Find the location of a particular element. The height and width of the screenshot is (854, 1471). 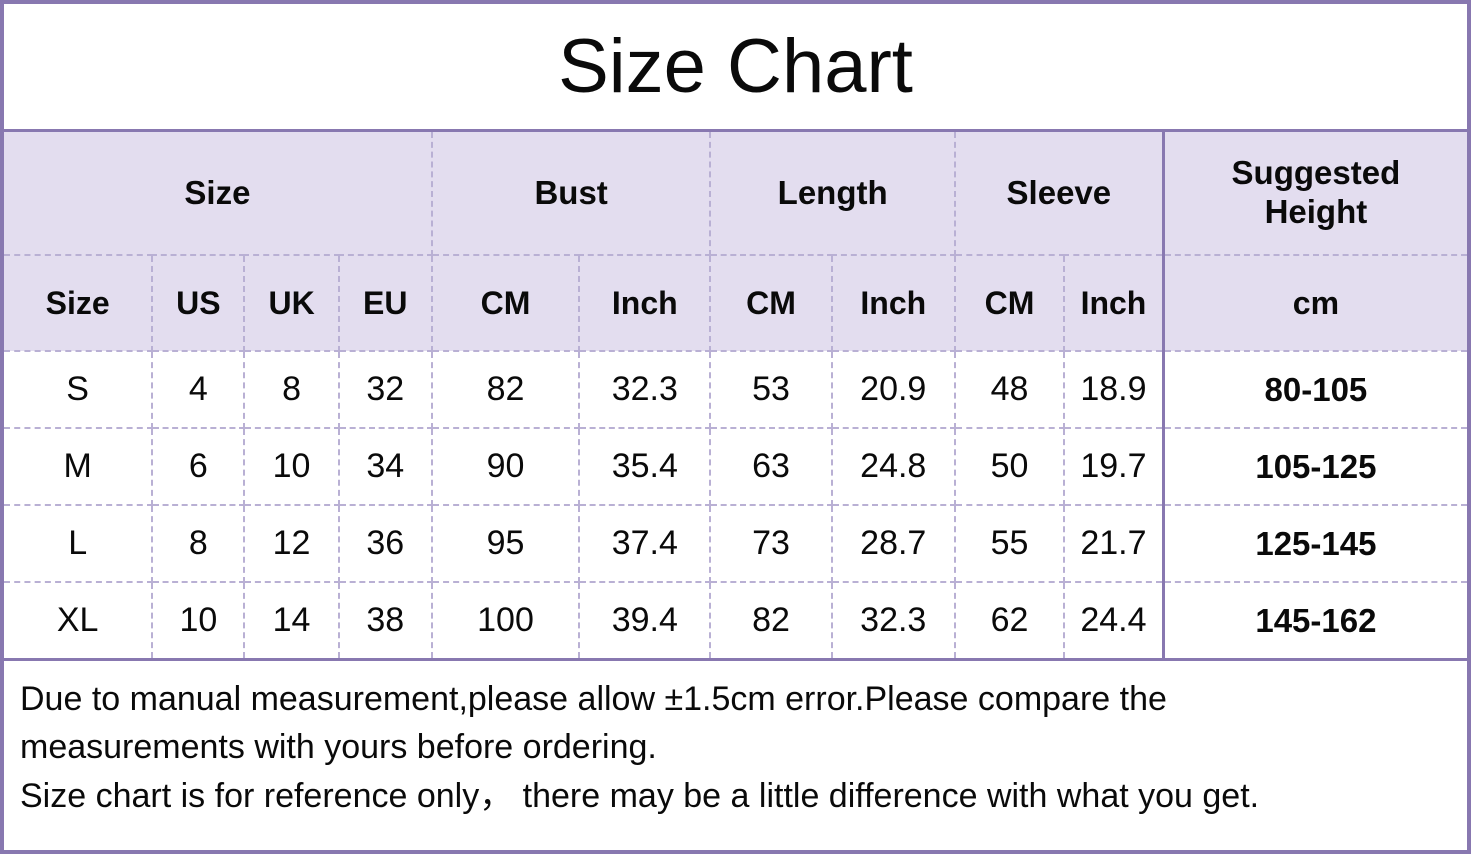

footer-line-2: measurements with yours before ordering. is located at coordinates (338, 747).